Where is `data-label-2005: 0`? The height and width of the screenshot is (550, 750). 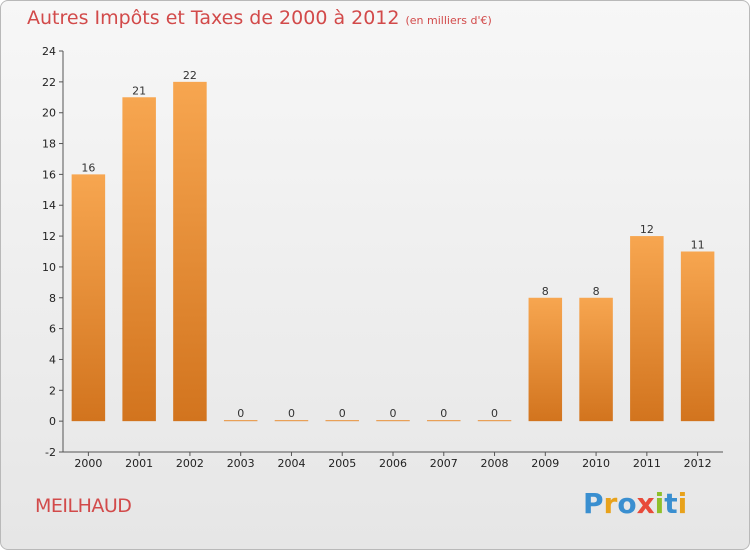 data-label-2005: 0 is located at coordinates (342, 413).